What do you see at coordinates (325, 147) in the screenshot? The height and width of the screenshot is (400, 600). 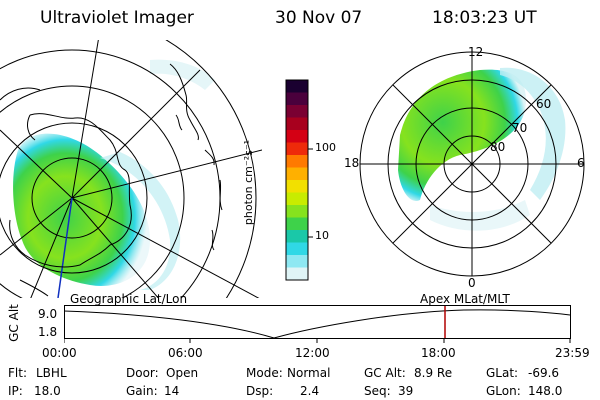 I see `colorbar-tick-100: 100` at bounding box center [325, 147].